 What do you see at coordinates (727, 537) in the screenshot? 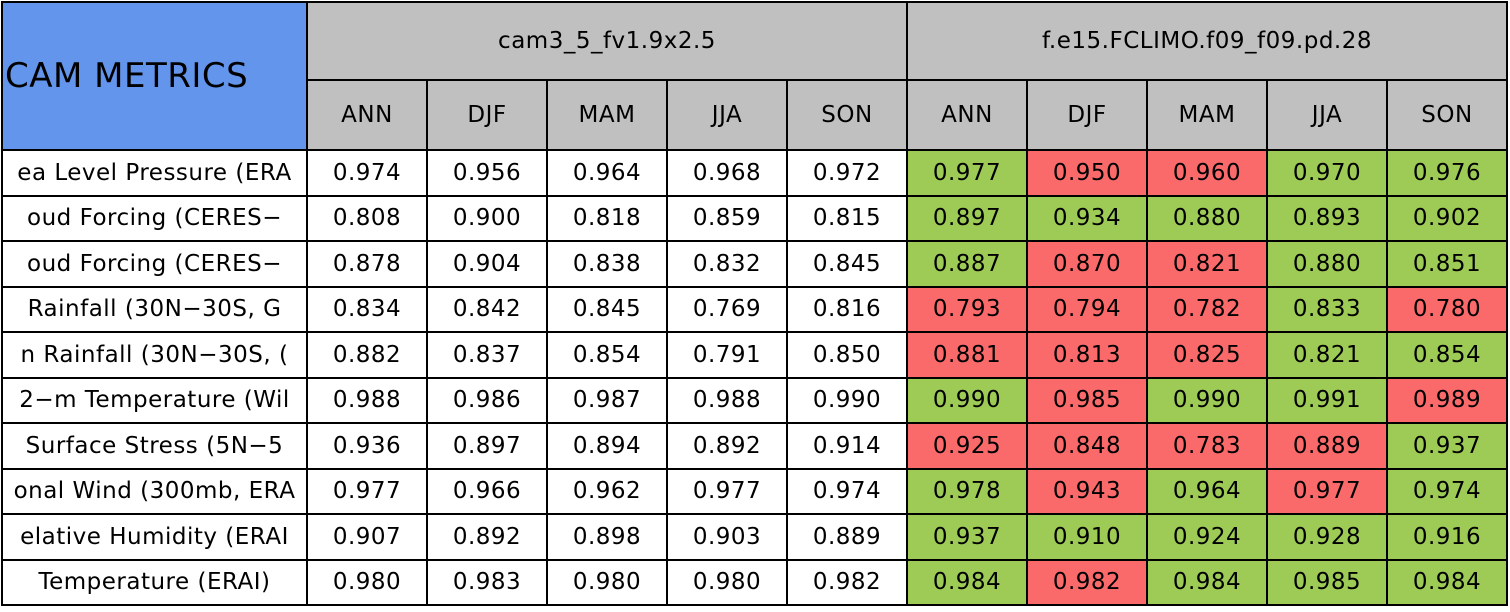
I see `value-cell: 0.903` at bounding box center [727, 537].